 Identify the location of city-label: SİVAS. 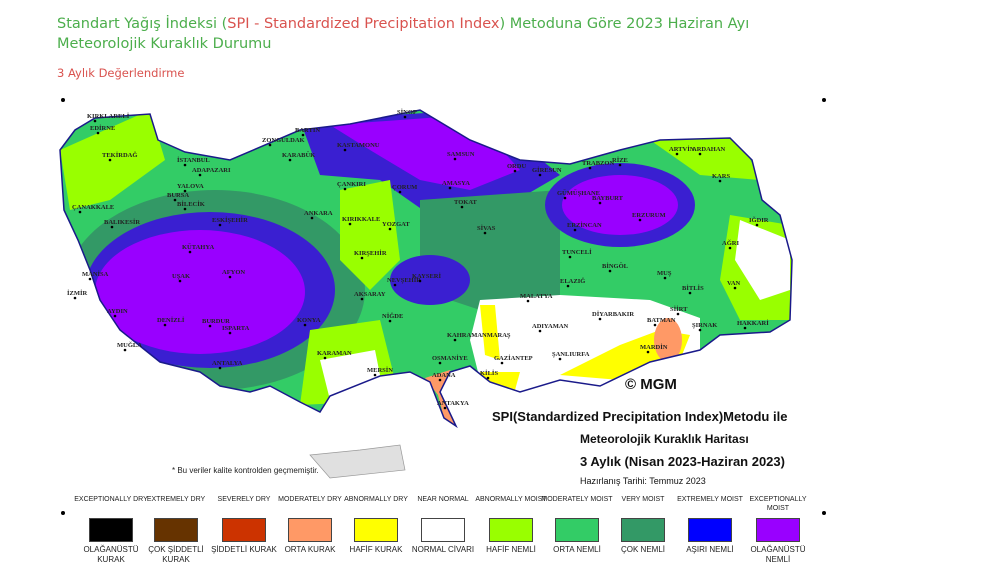
(486, 228).